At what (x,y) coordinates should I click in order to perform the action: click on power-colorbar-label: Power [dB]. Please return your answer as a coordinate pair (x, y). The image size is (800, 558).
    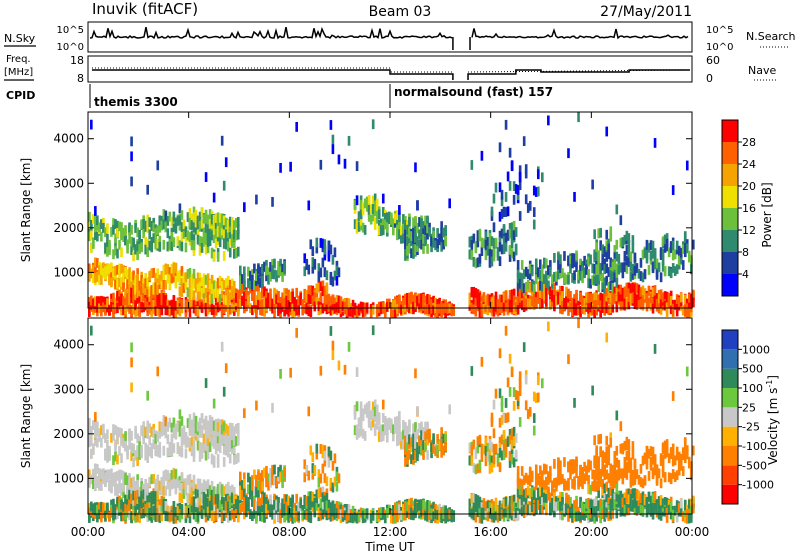
    Looking at the image, I should click on (767, 214).